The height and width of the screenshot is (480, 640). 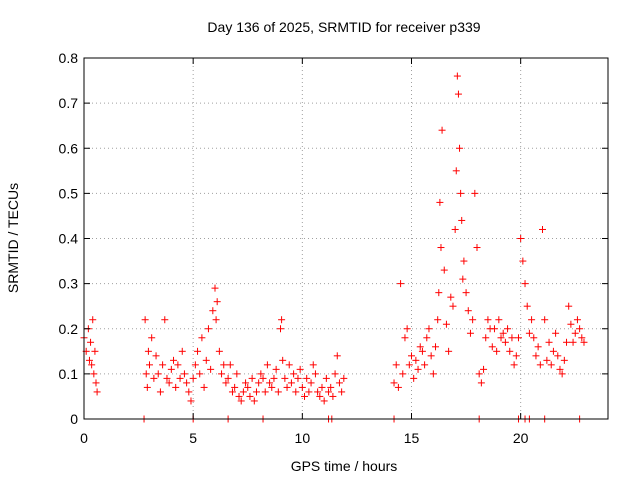 I want to click on y-tick-label: 0.7, so click(x=69, y=103).